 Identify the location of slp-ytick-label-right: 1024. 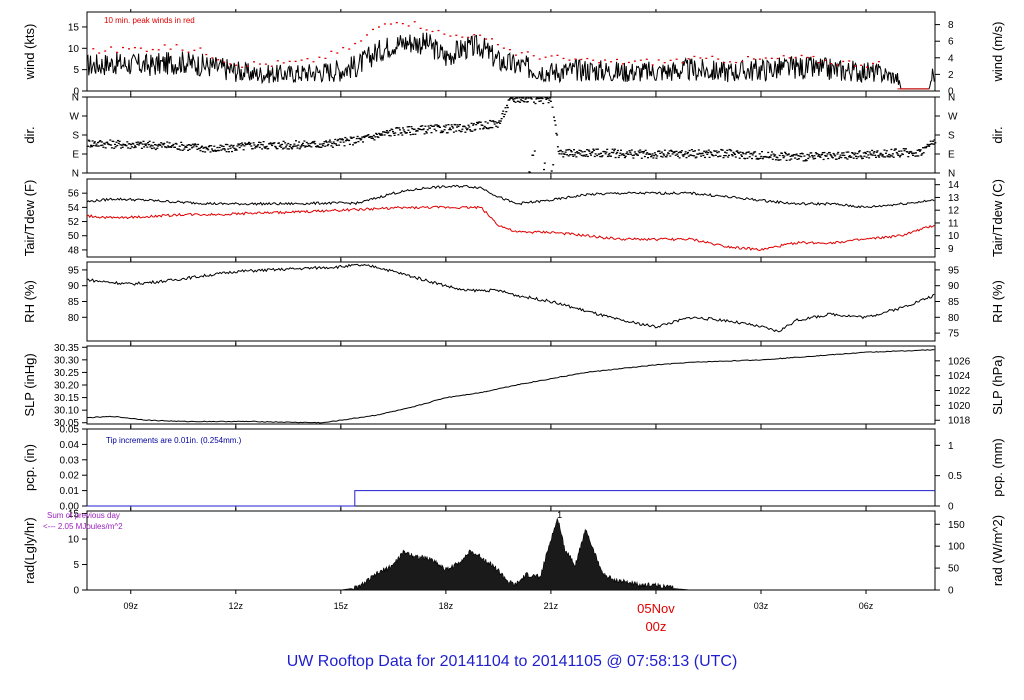
(959, 376).